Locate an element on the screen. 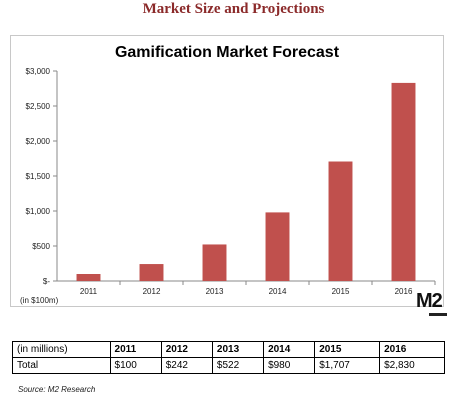 The image size is (467, 400). y-tick-label: $2,000 is located at coordinates (38, 141).